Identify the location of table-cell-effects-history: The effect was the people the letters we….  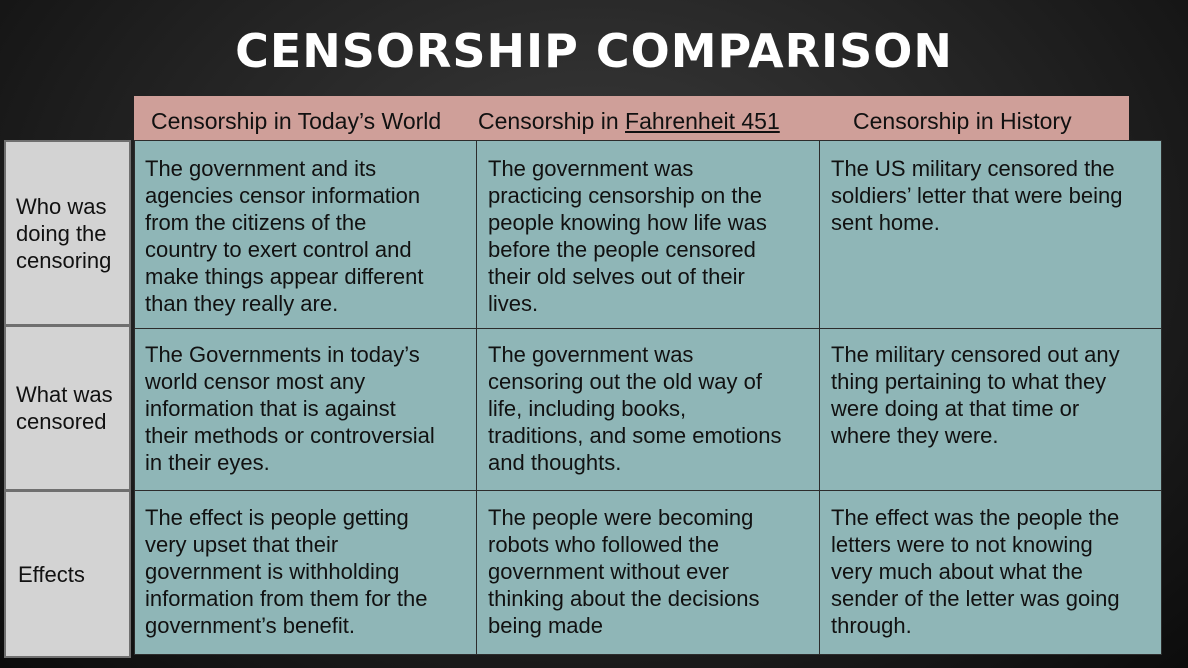
(975, 571).